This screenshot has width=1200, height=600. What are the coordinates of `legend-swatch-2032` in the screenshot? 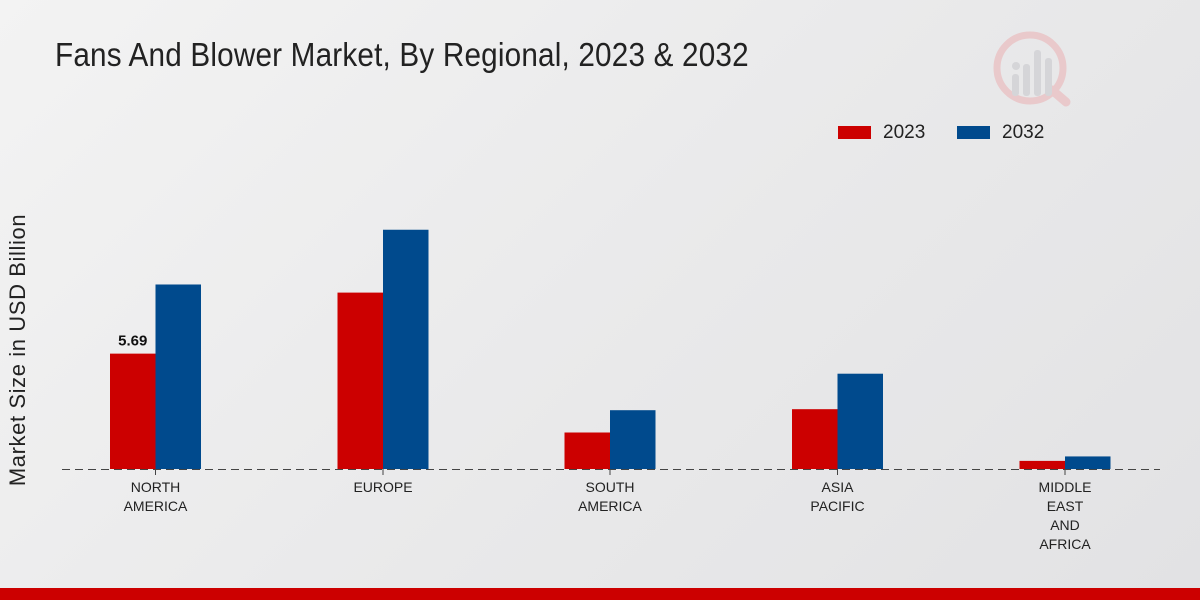 It's located at (973, 132).